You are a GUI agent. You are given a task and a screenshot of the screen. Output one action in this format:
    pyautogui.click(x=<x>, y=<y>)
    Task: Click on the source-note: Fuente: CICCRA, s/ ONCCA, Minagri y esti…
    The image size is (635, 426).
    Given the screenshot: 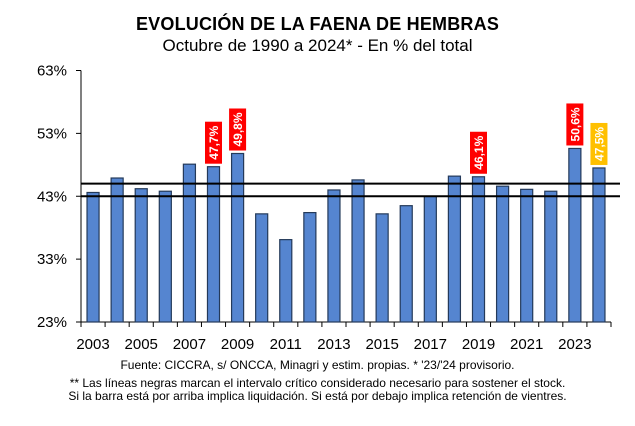 What is the action you would take?
    pyautogui.click(x=317, y=365)
    